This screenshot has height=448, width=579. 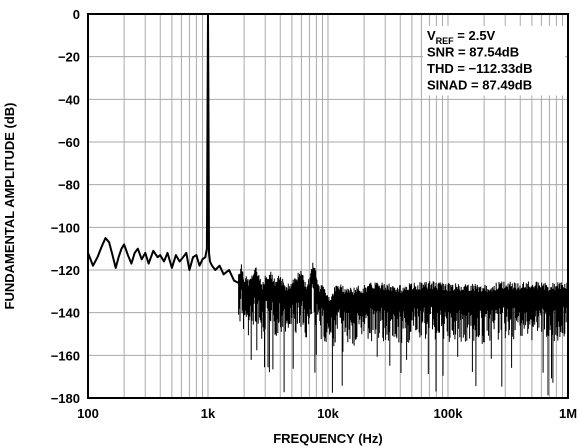 I want to click on y-tick-label: −20, so click(x=69, y=57).